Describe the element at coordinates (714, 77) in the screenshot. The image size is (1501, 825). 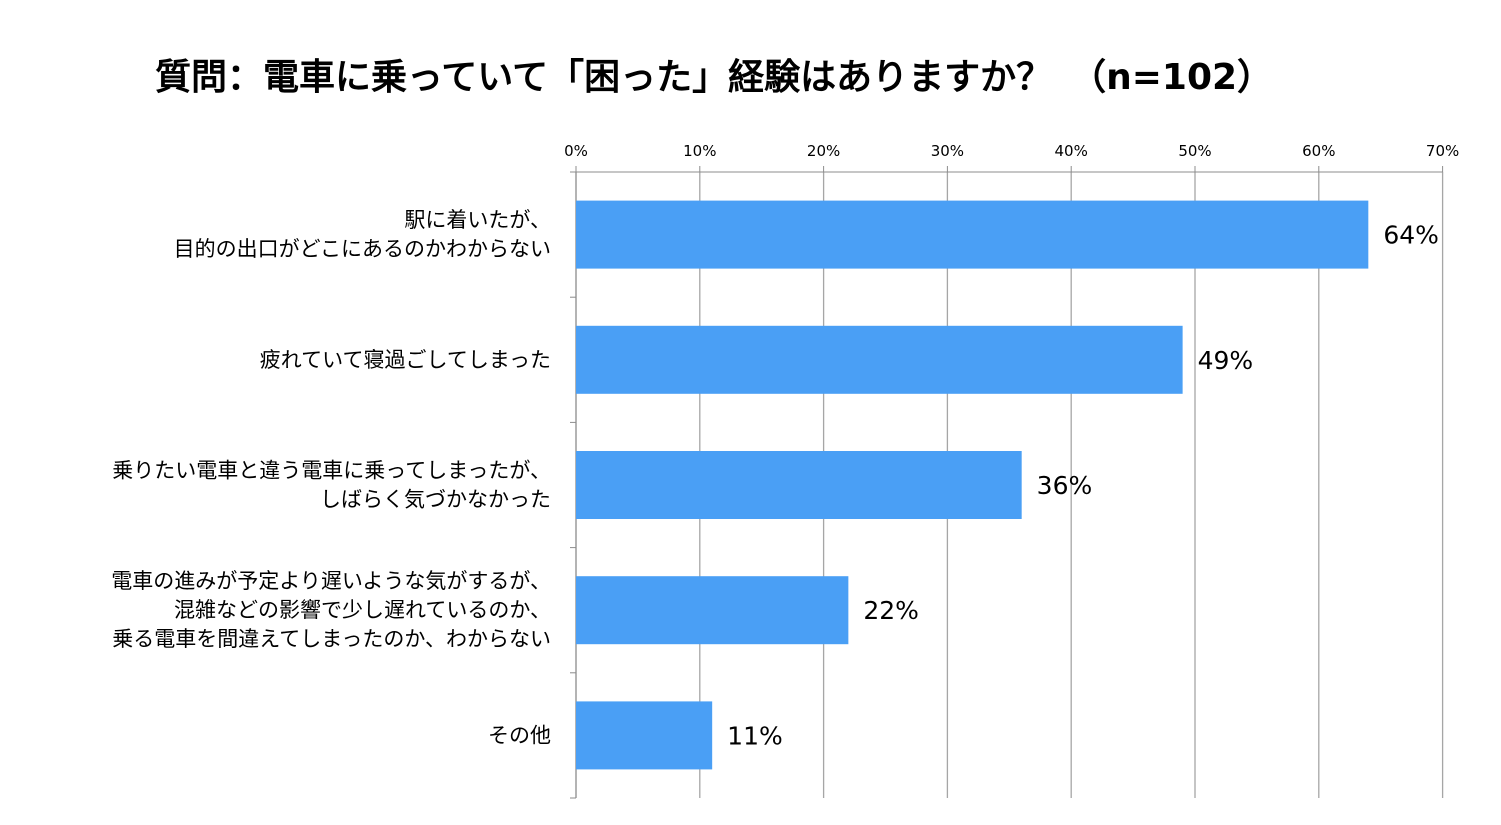
I see `chart-title-text: 質問：電車に乗っていて「困った」経験はありますか？ （n=102）` at that location.